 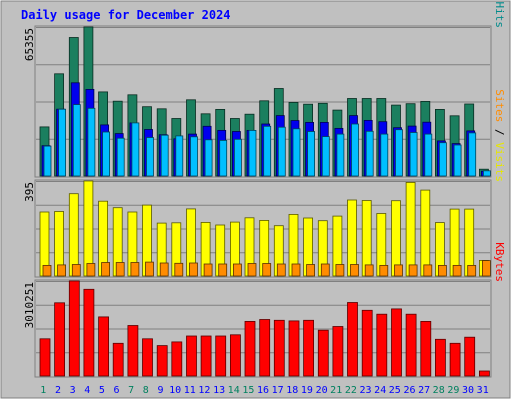 What do you see at coordinates (146, 390) in the screenshot?
I see `x-tick-label-day-8: 8` at bounding box center [146, 390].